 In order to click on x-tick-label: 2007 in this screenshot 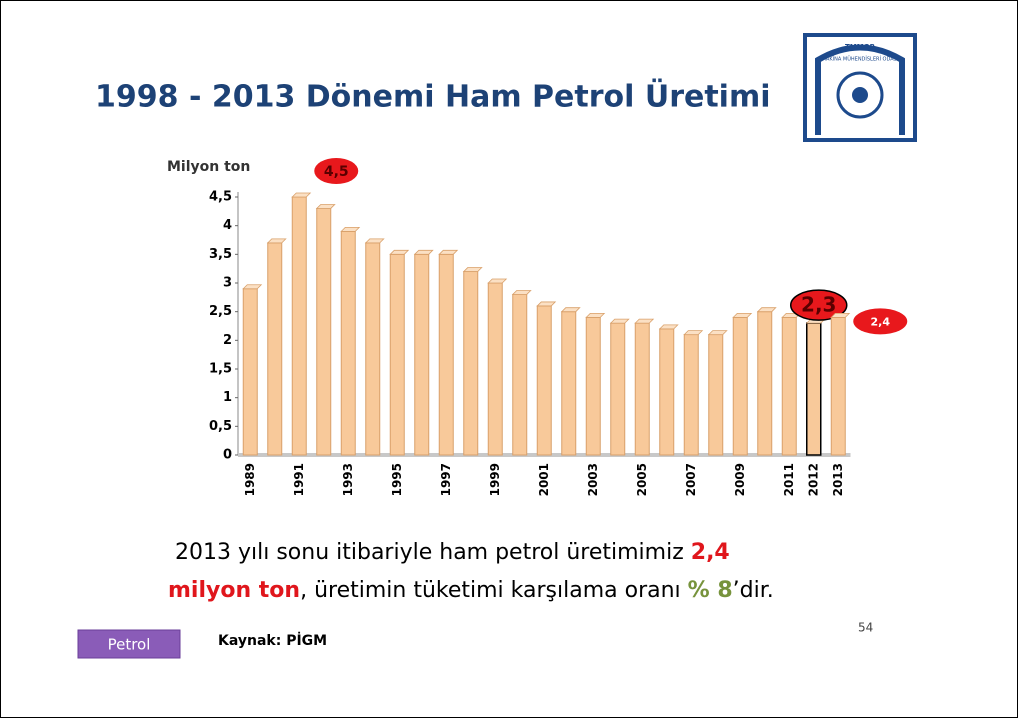, I will do `click(691, 479)`.